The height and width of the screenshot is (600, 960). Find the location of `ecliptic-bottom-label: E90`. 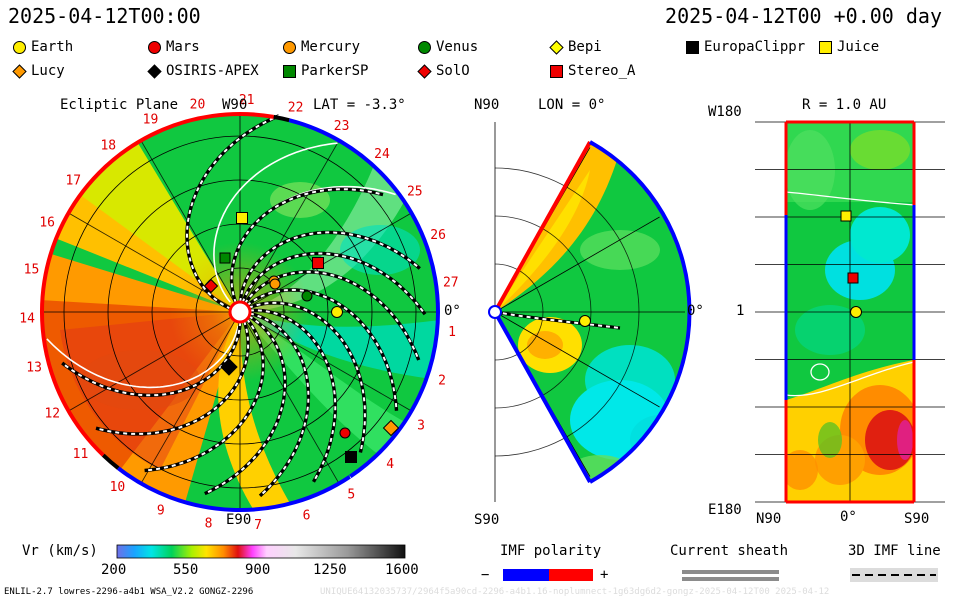

ecliptic-bottom-label: E90 is located at coordinates (239, 520).